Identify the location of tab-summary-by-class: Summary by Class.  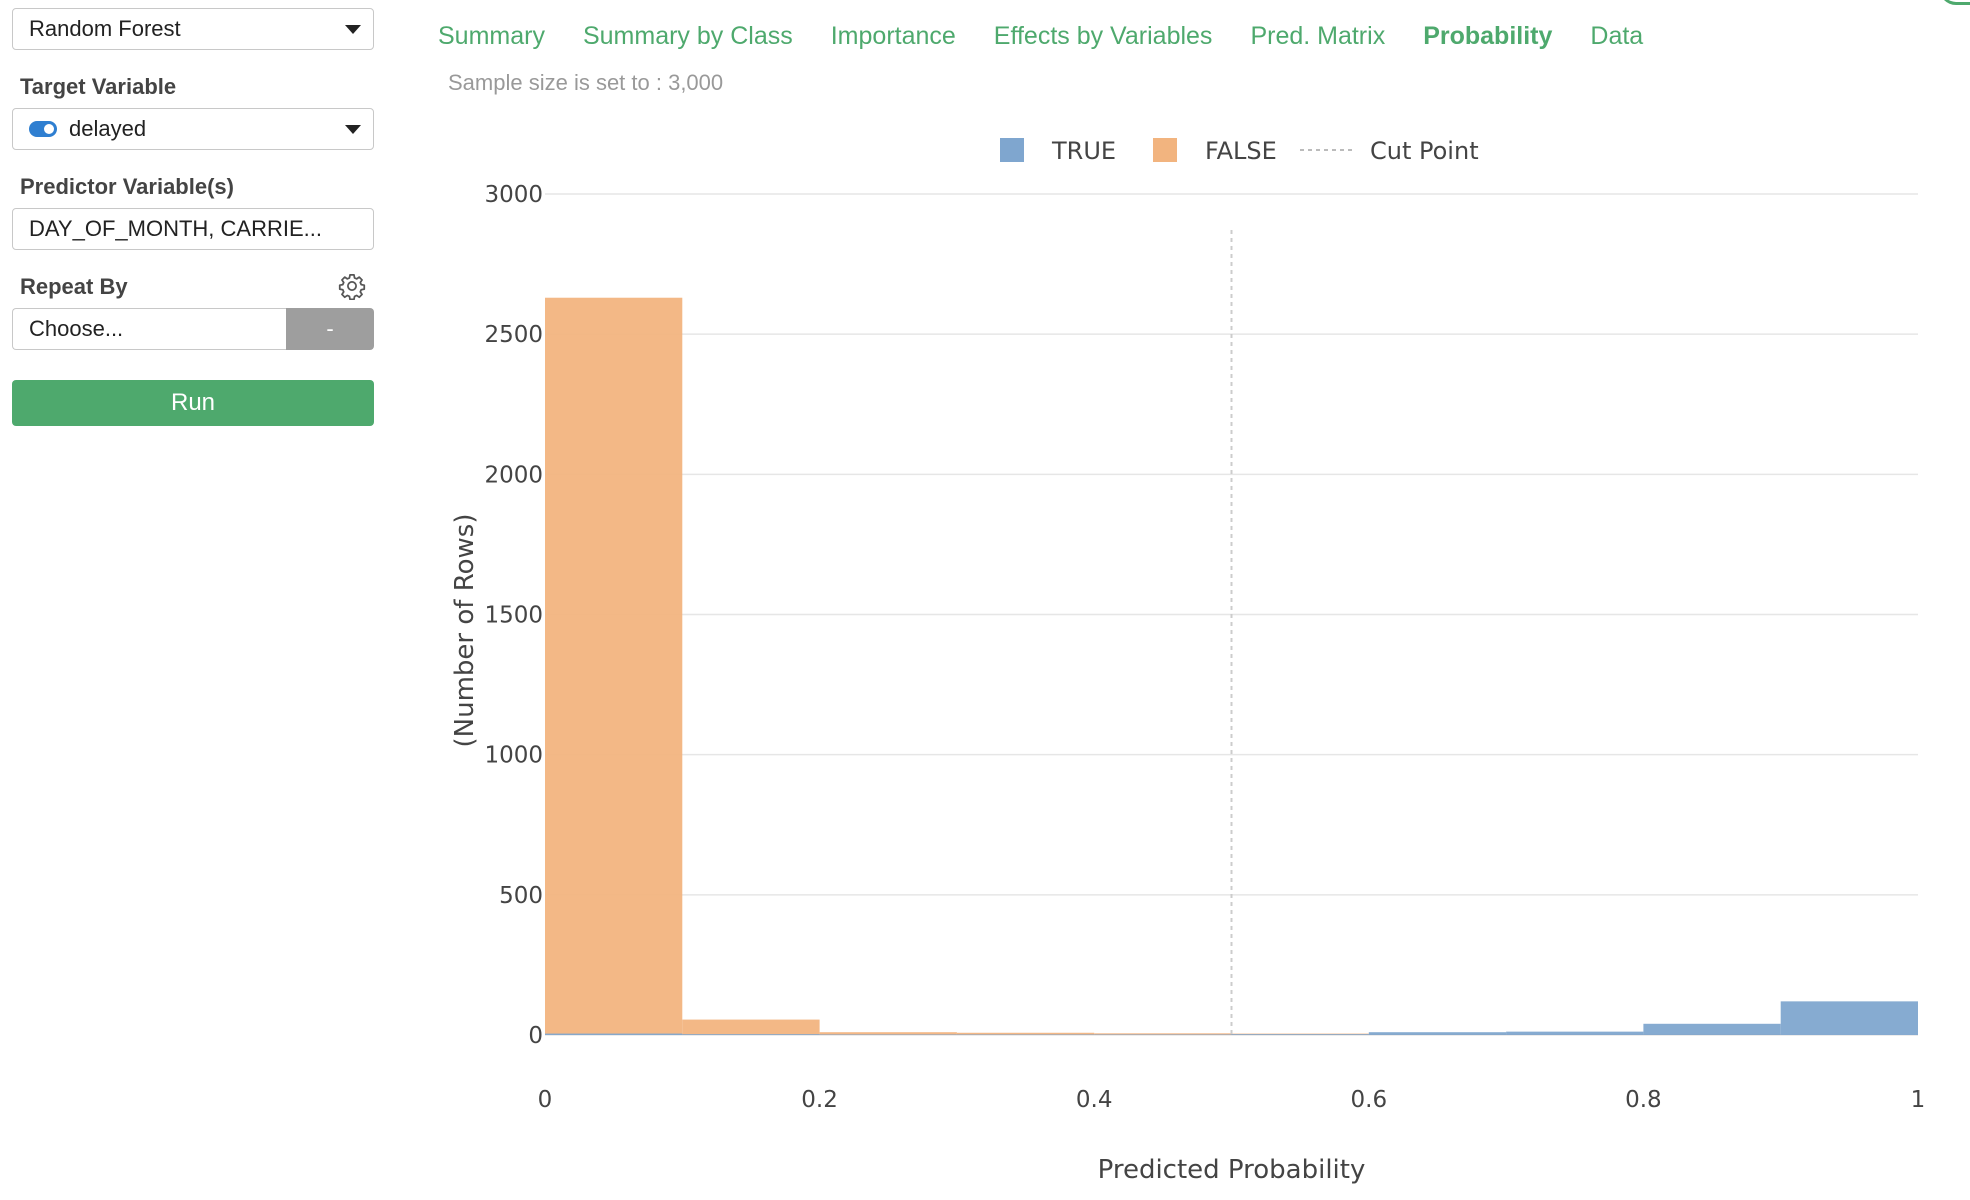
(687, 36).